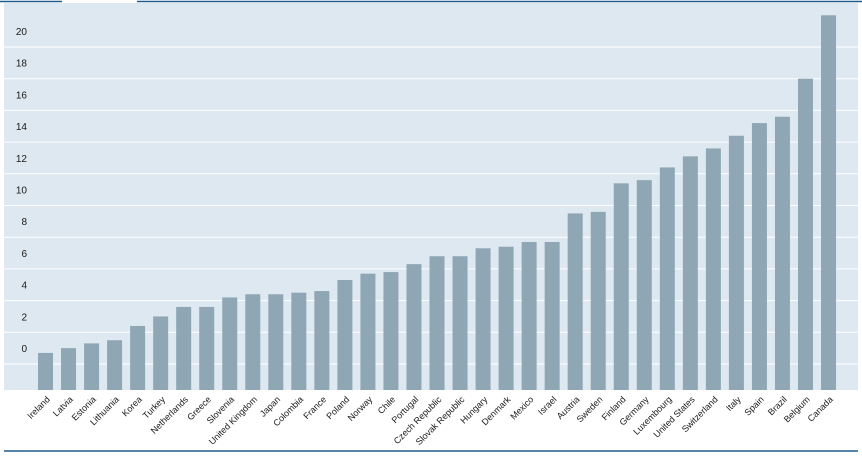 This screenshot has width=862, height=459. I want to click on y-tick-label: 14, so click(22, 127).